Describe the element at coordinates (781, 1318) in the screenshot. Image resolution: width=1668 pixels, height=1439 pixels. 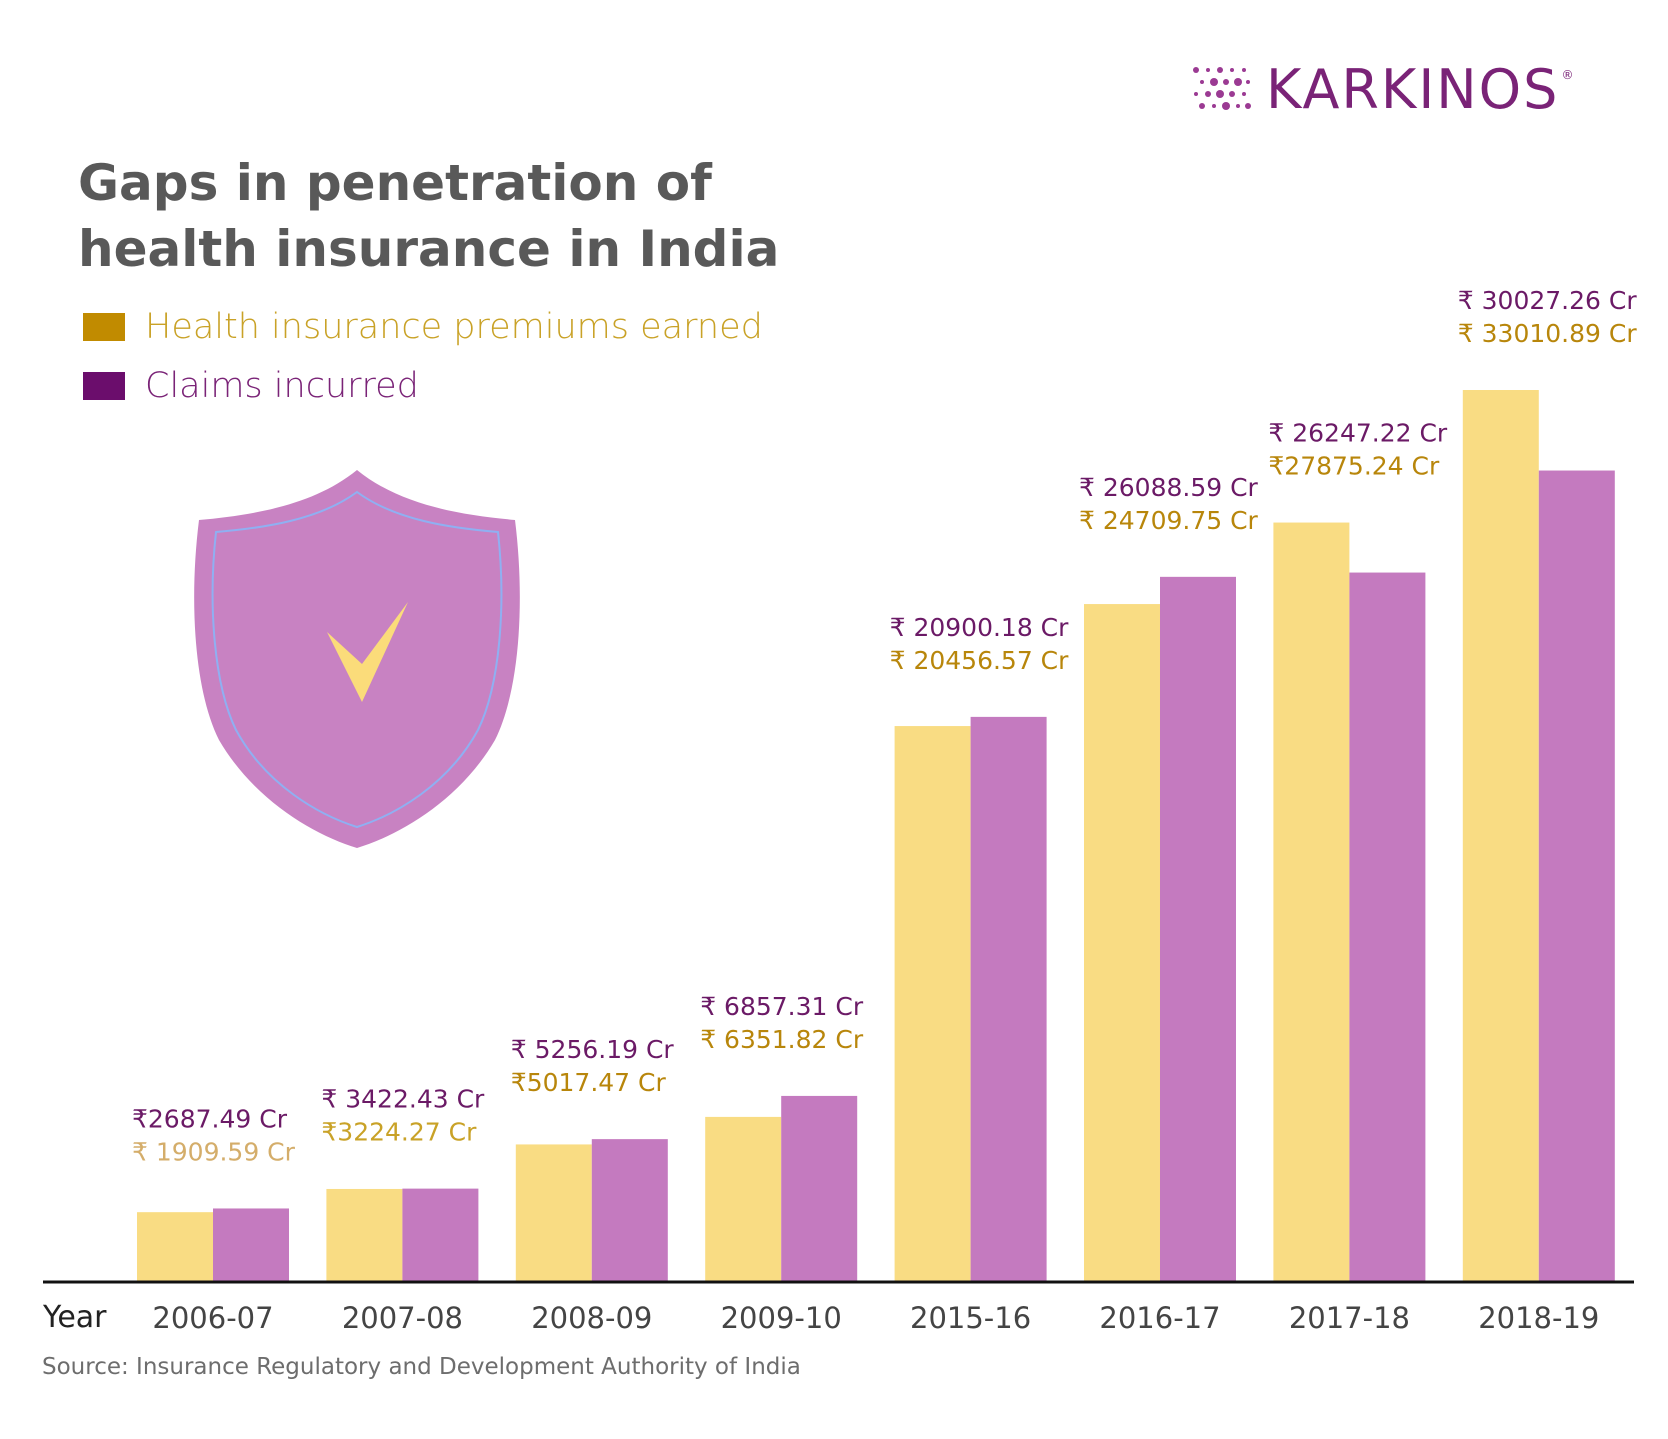
I see `x-tick-label-2009-10: 2009-10` at that location.